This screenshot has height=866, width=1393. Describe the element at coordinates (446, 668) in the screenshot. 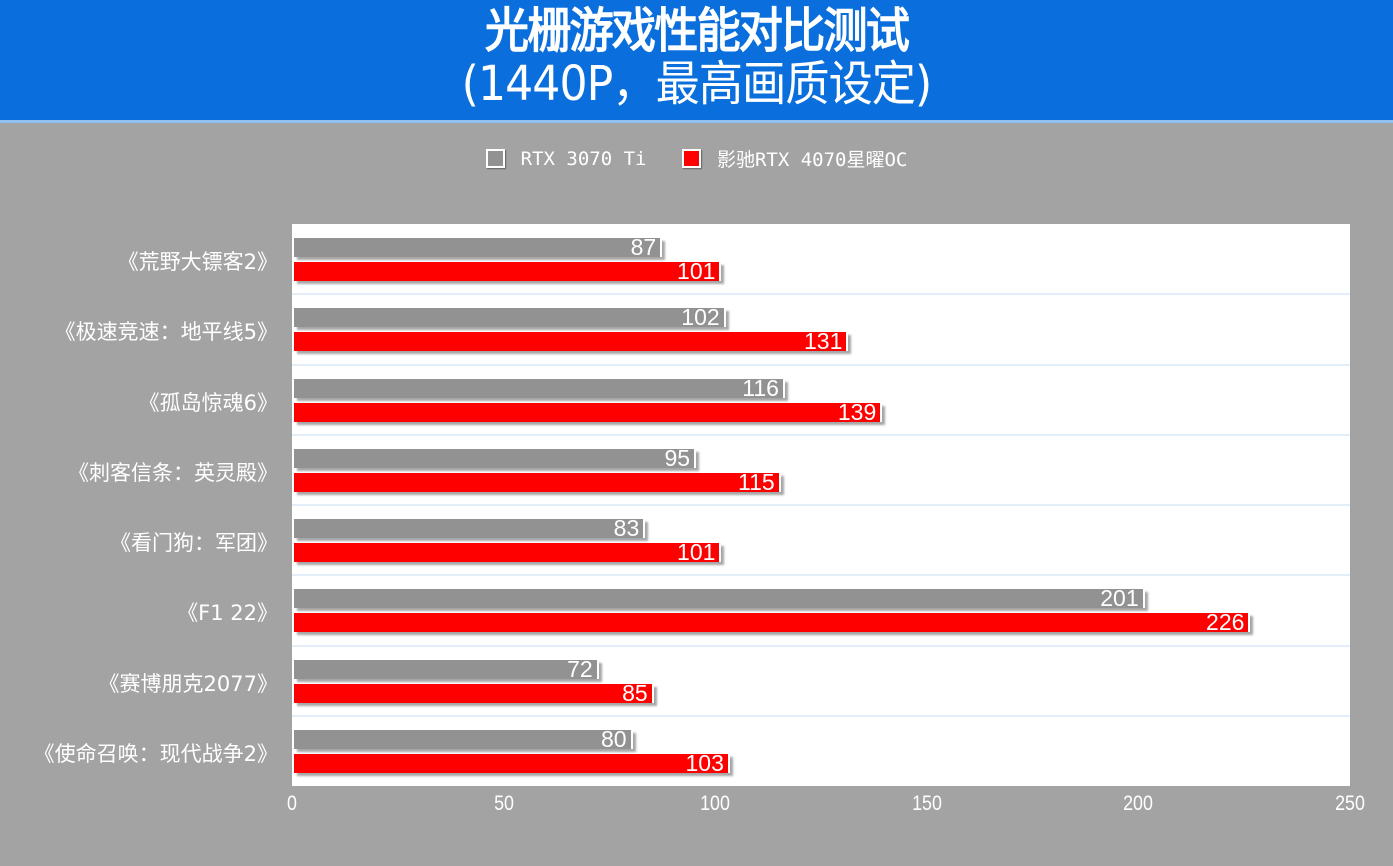

I see `bar-rtx3070ti: 72` at that location.